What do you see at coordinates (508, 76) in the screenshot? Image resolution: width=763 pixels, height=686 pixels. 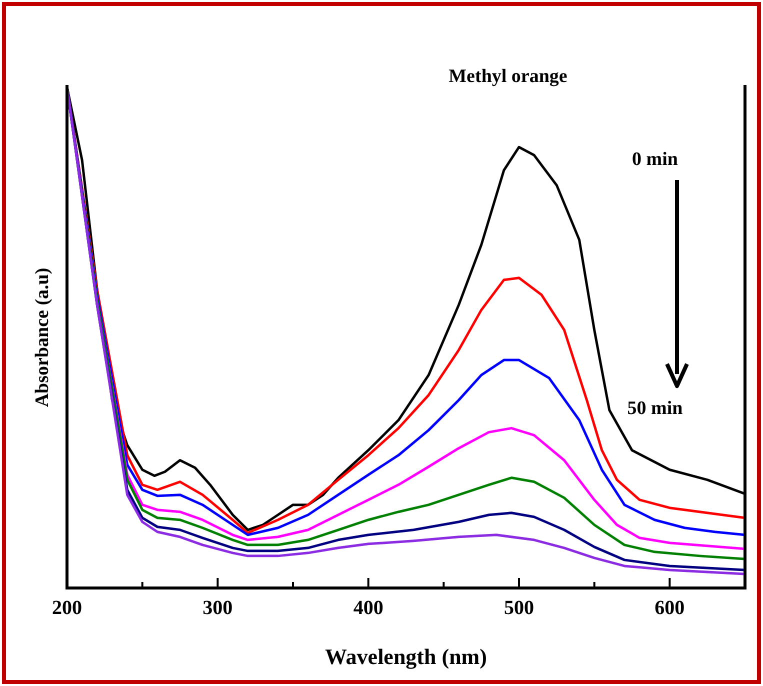 I see `annotation: Methyl orange` at bounding box center [508, 76].